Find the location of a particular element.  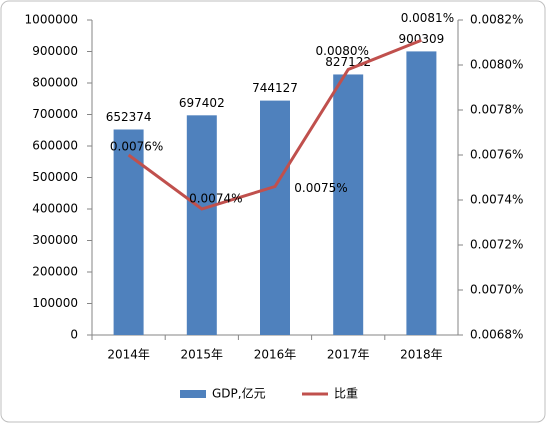

y2-tick-label: 0.0078% is located at coordinates (496, 110).